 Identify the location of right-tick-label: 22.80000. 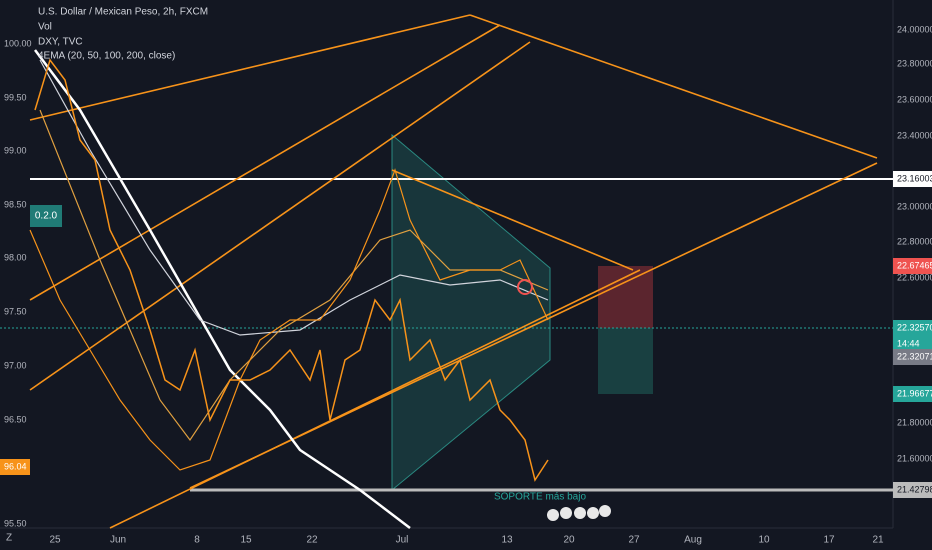
(914, 241).